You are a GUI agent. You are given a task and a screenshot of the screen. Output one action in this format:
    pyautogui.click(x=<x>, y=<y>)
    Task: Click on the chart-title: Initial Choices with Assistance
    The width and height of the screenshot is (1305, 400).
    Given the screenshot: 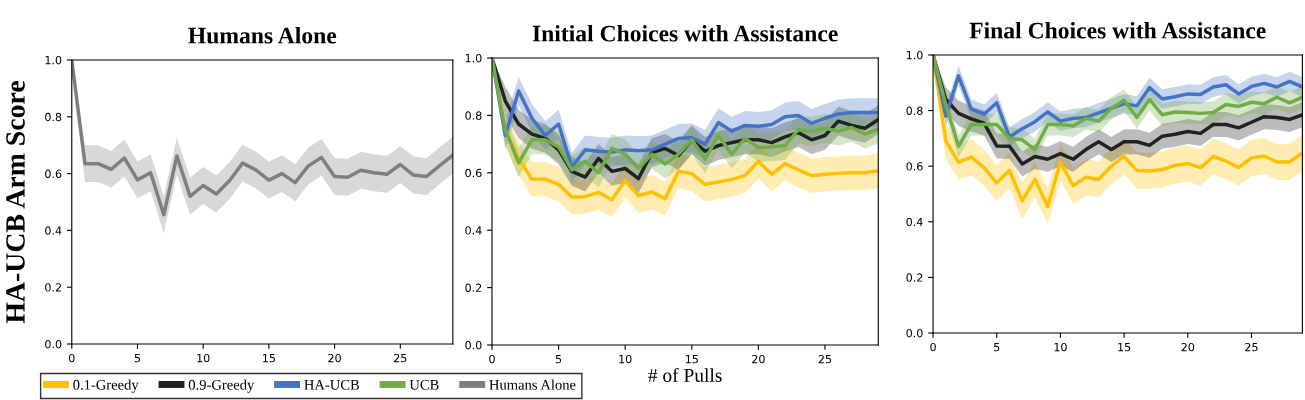 What is the action you would take?
    pyautogui.click(x=685, y=33)
    